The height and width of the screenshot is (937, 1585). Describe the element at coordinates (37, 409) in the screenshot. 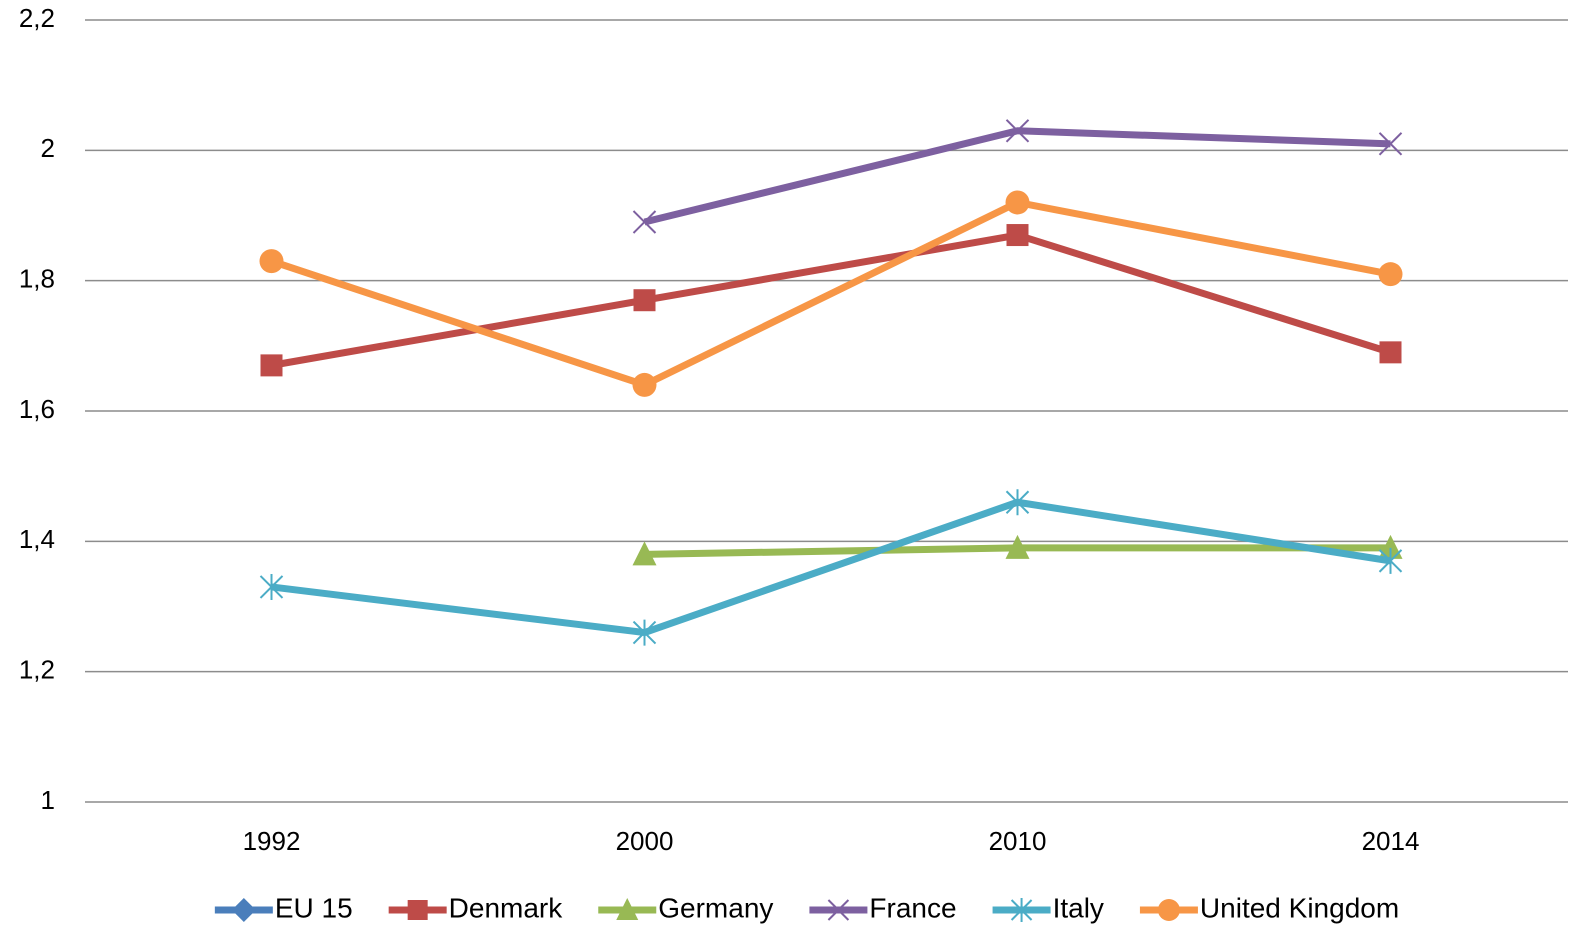

I see `y-tick-label: 1,6` at that location.